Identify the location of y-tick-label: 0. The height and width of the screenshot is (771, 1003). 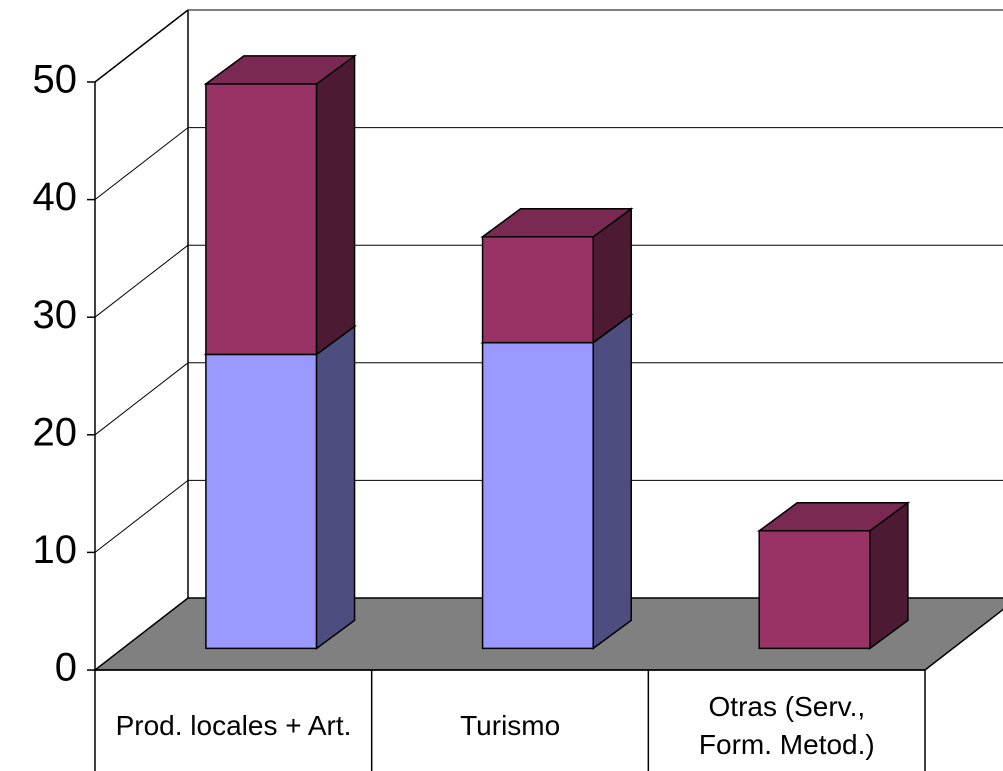
(66, 668).